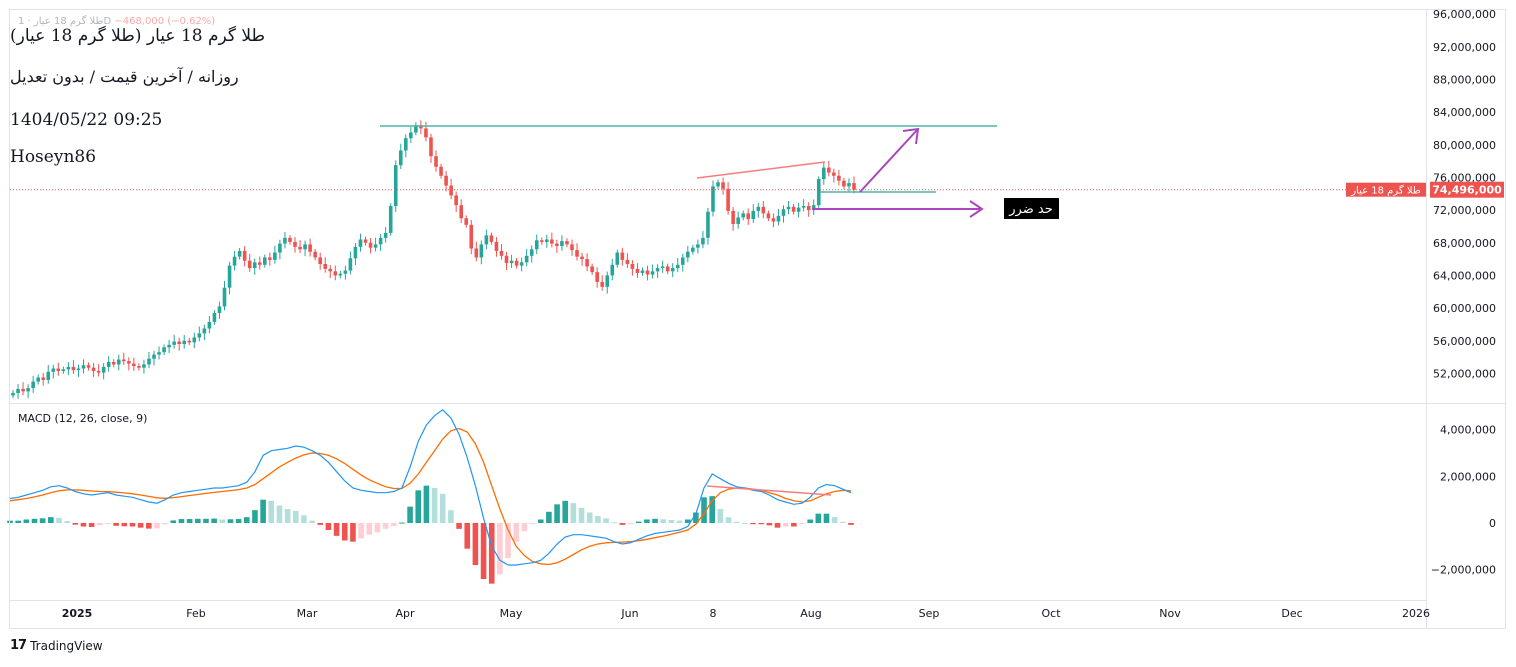 The height and width of the screenshot is (667, 1516). I want to click on legend-ghost: طلا گرم 18 عیار · 1D −468,000 (−0.62%), so click(116, 21).